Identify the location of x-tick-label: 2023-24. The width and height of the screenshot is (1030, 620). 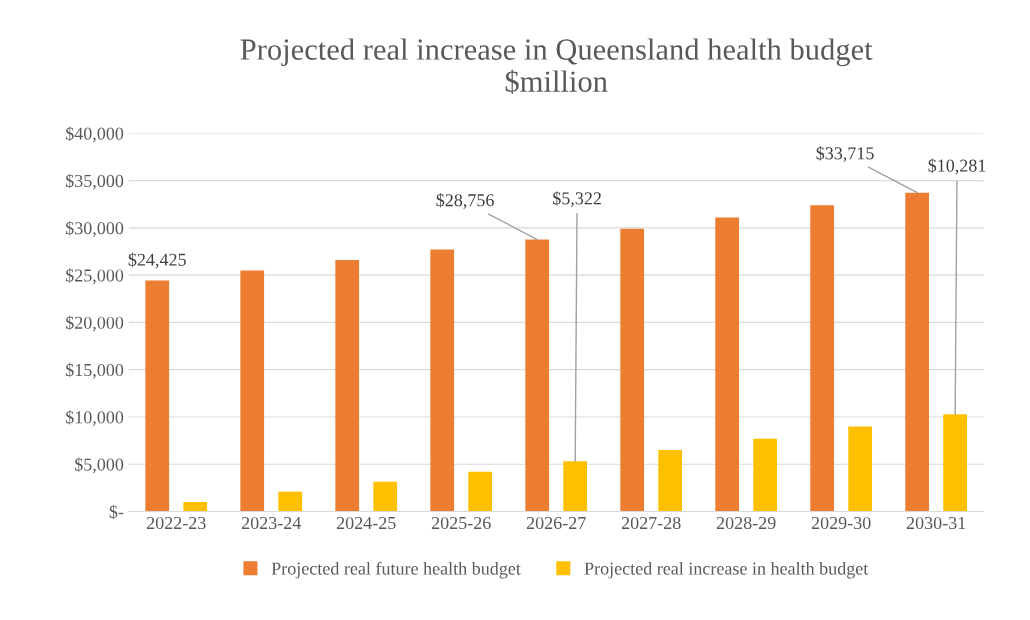
(271, 523).